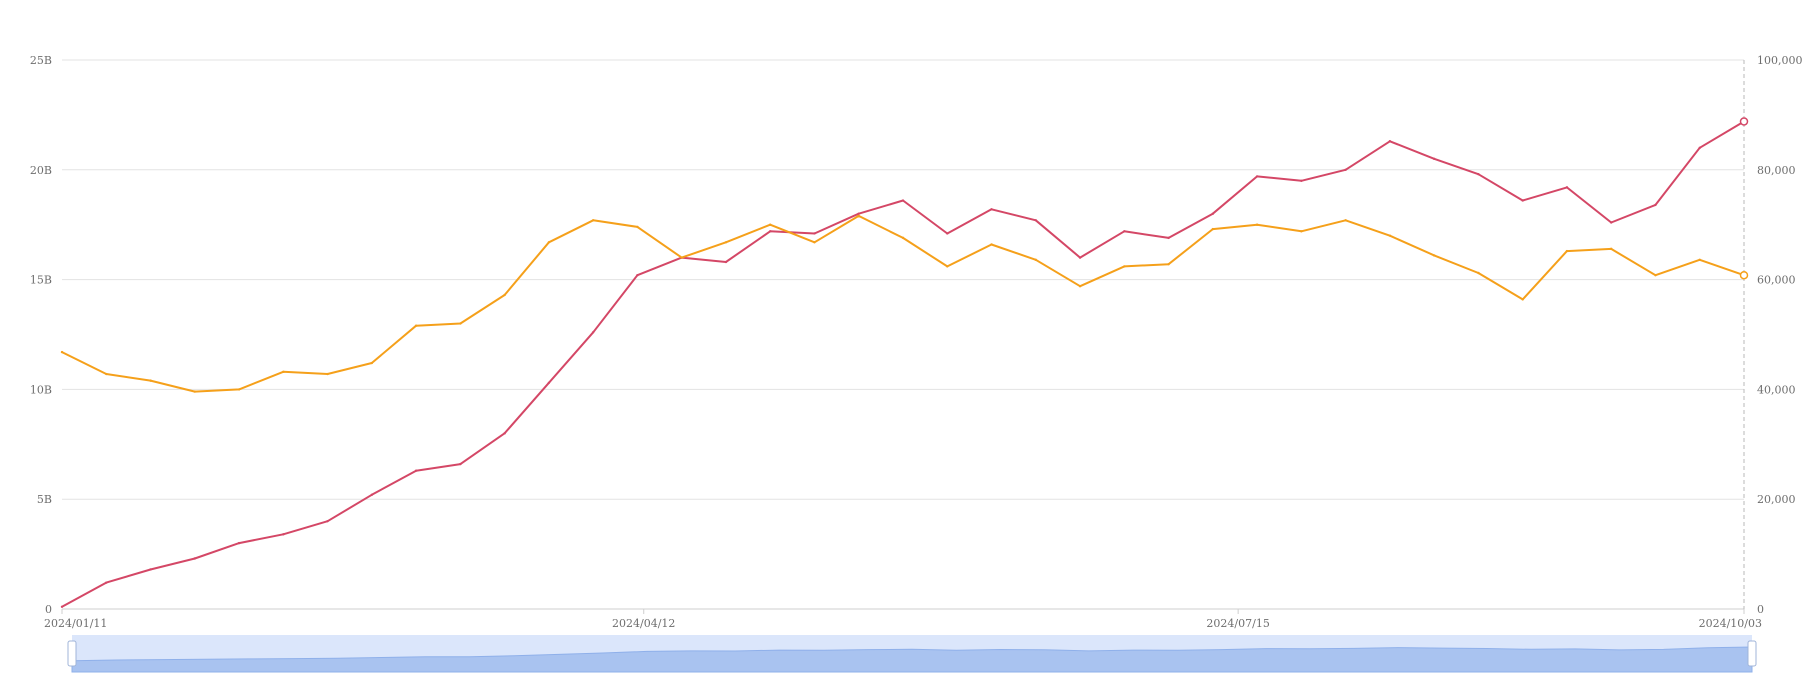 The image size is (1819, 684). Describe the element at coordinates (1776, 280) in the screenshot. I see `y-right-tick-label: 60,000` at that location.